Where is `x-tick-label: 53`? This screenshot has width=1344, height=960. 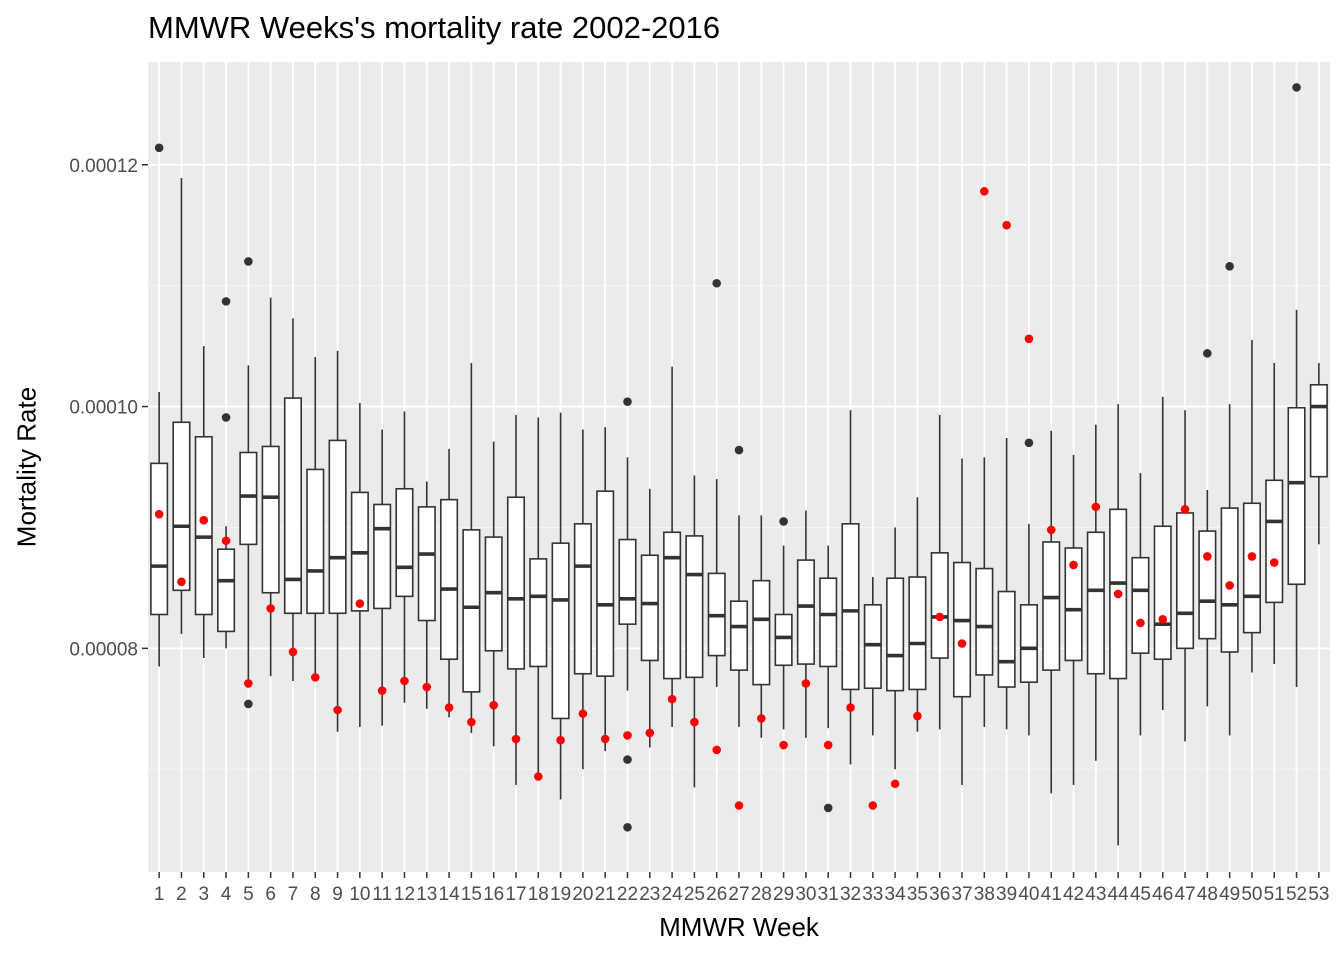
x-tick-label: 53 is located at coordinates (1318, 894).